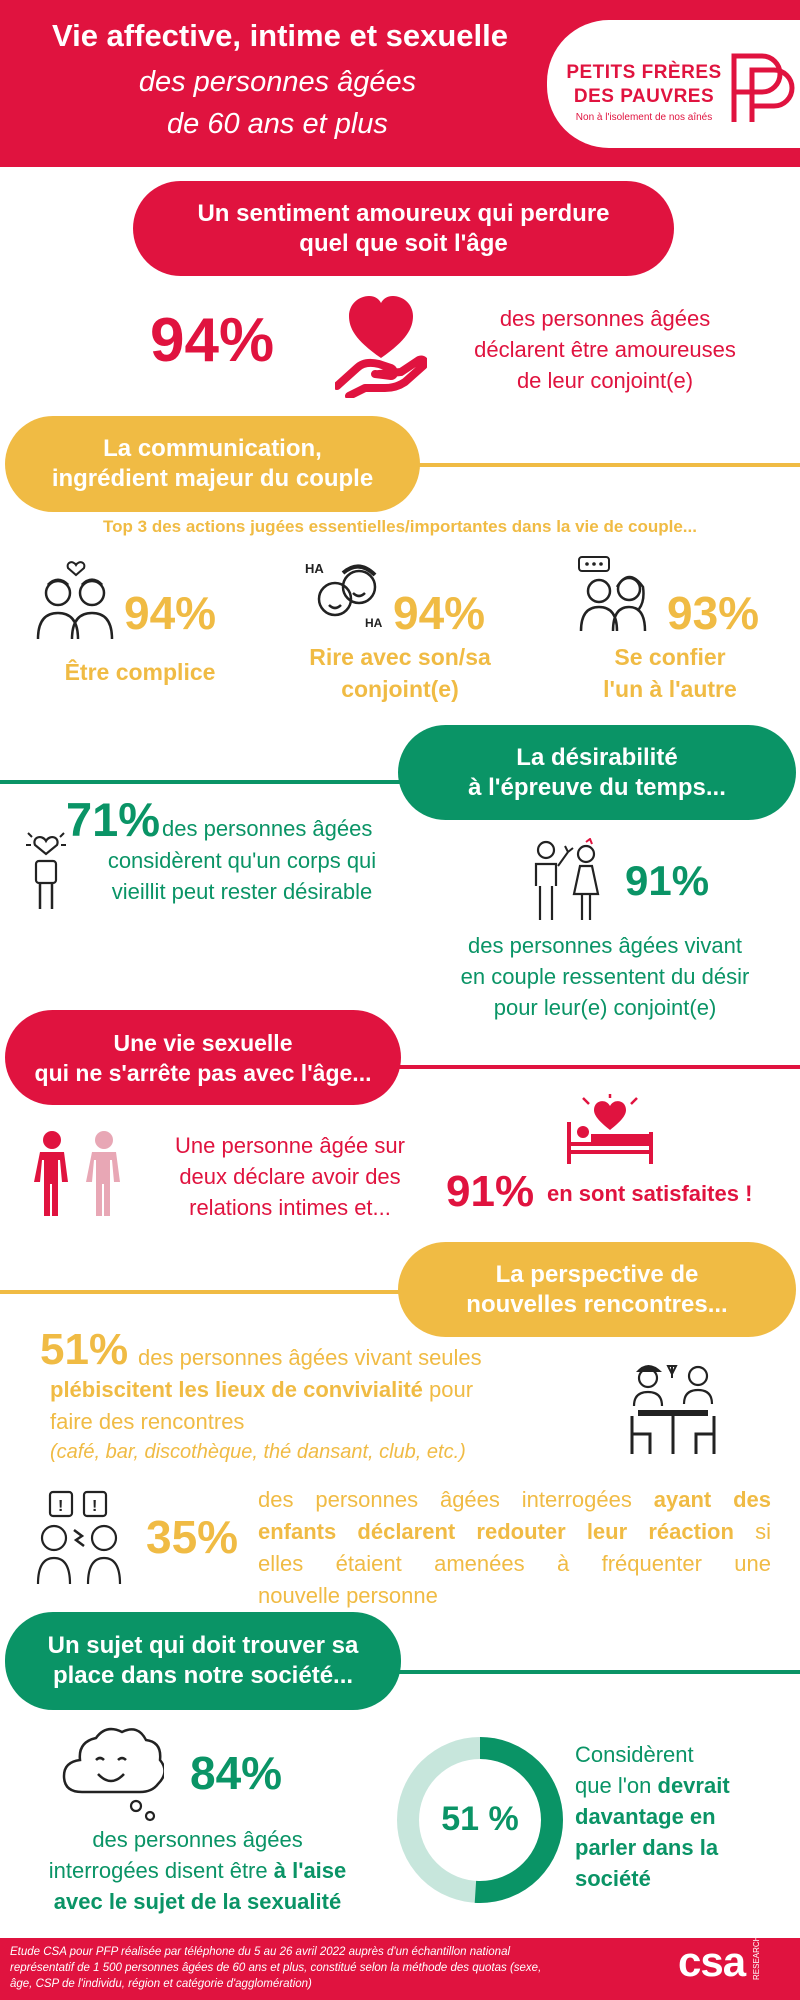  What do you see at coordinates (644, 117) in the screenshot?
I see `logo-tagline: Non à l'isolement de nos aînés` at bounding box center [644, 117].